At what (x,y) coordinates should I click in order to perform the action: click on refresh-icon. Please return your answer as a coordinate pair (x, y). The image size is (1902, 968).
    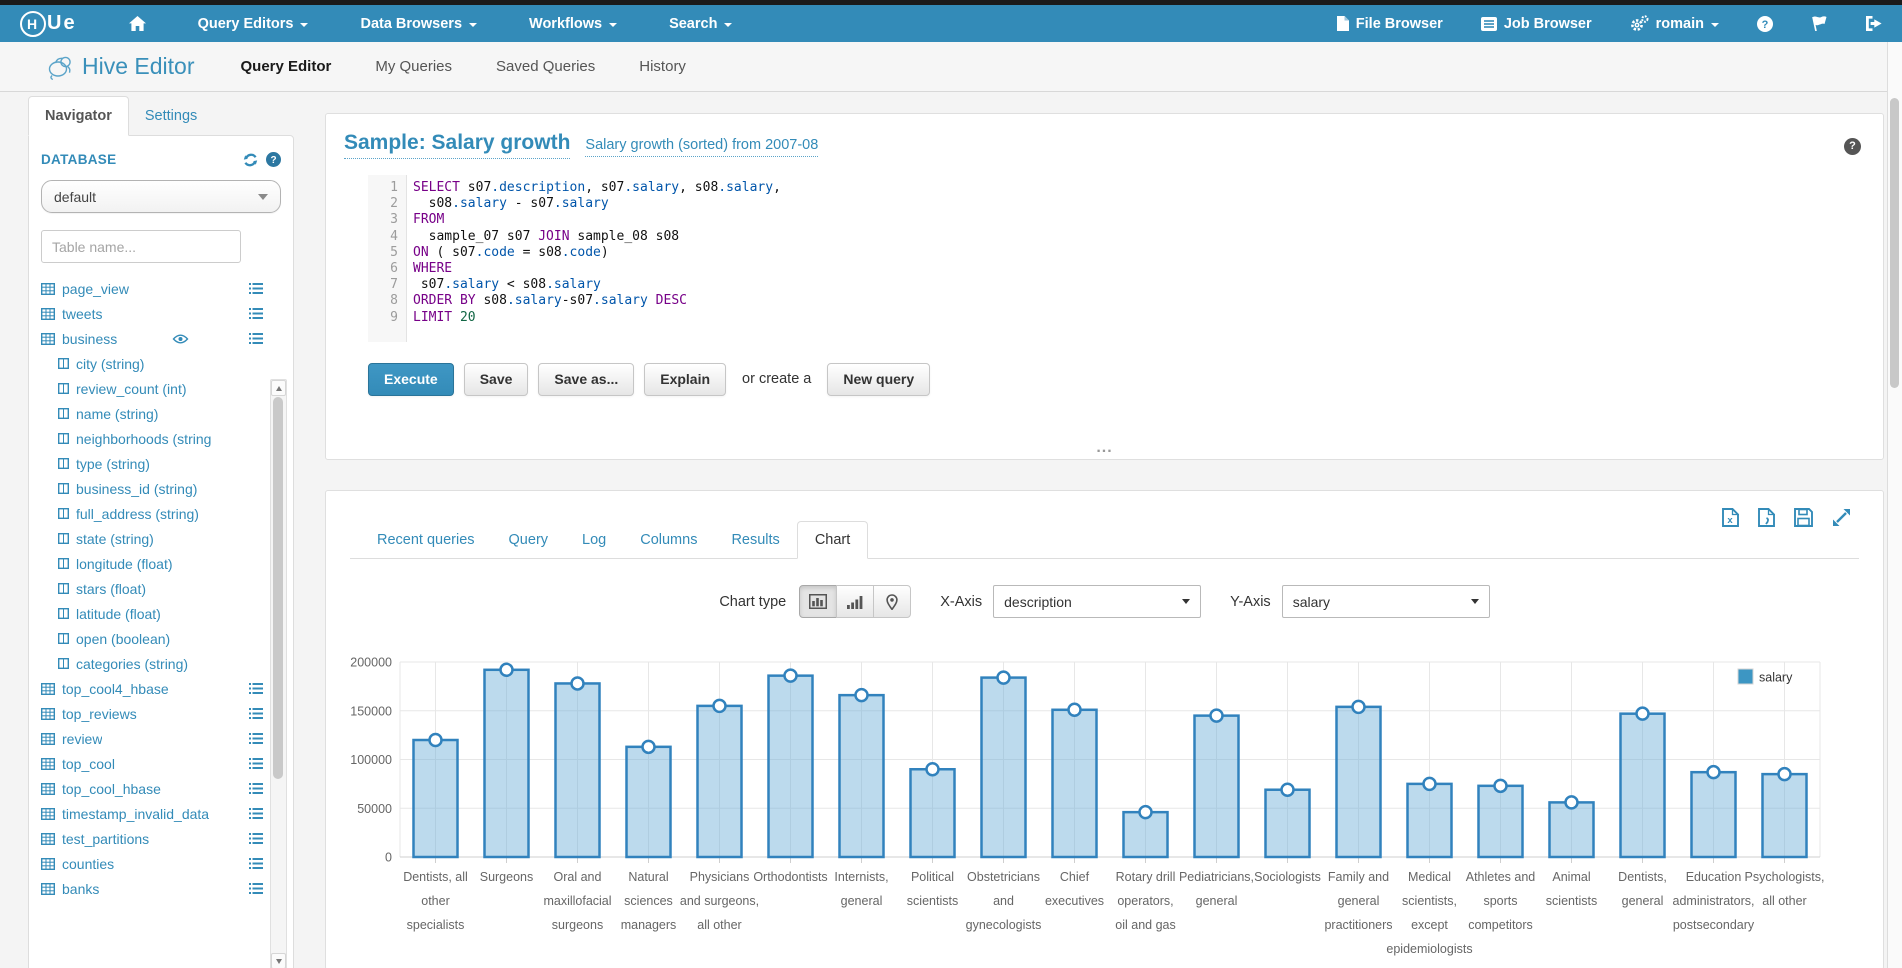
    Looking at the image, I should click on (250, 160).